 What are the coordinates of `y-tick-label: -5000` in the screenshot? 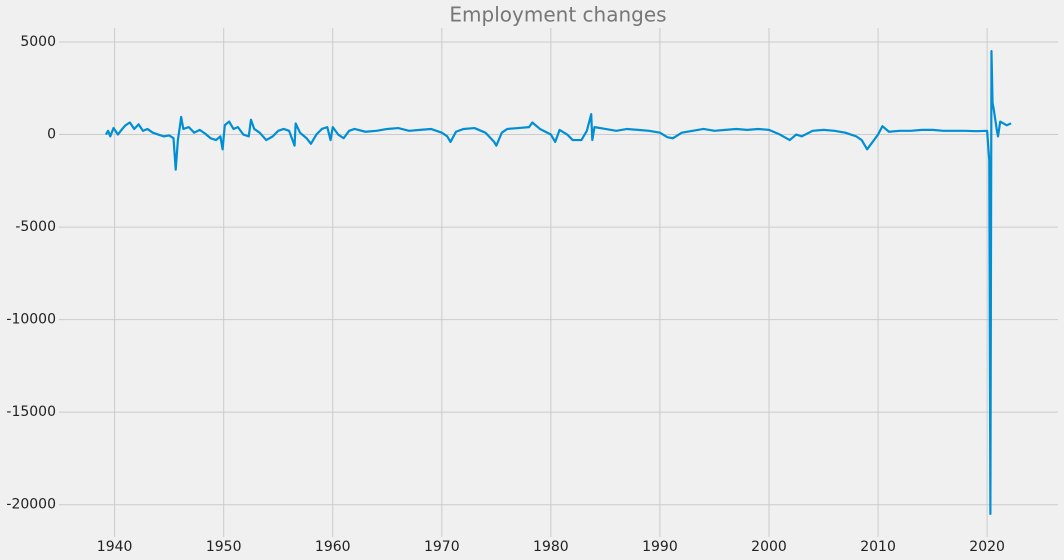 It's located at (35, 227).